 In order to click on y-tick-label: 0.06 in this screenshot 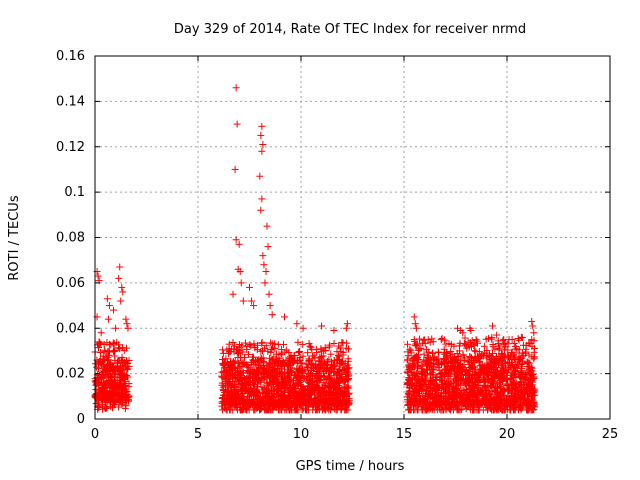, I will do `click(70, 283)`.